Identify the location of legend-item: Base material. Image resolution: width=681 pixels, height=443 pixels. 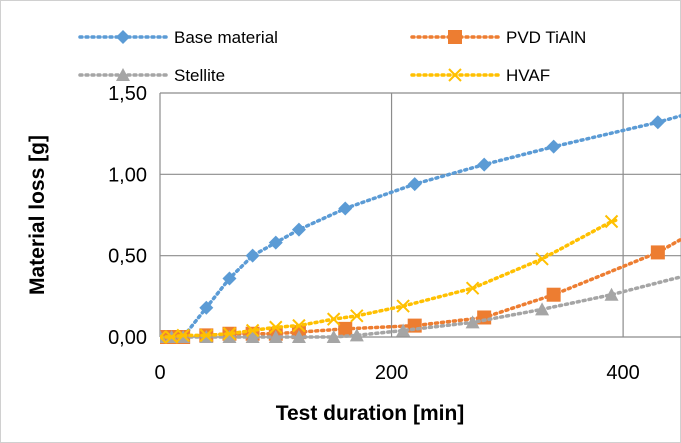
(178, 37).